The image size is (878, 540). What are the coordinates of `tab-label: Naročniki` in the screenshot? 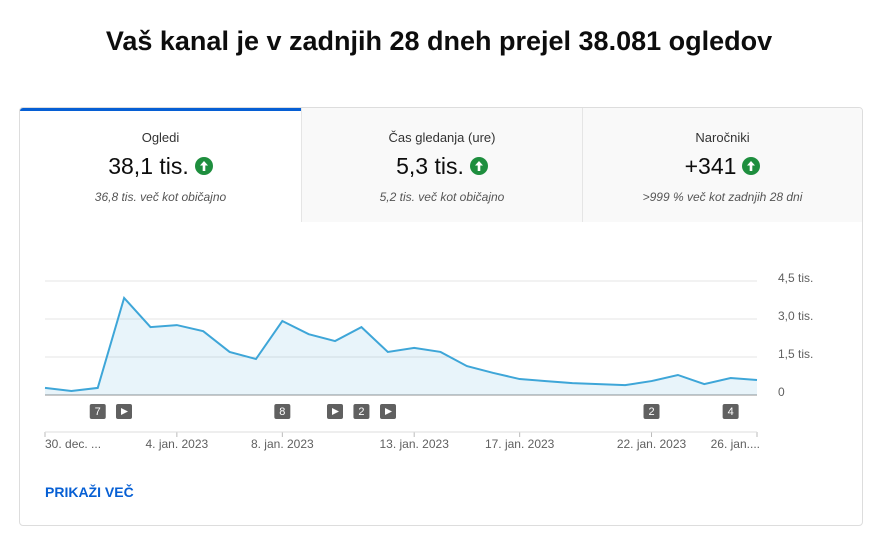 It's located at (722, 137).